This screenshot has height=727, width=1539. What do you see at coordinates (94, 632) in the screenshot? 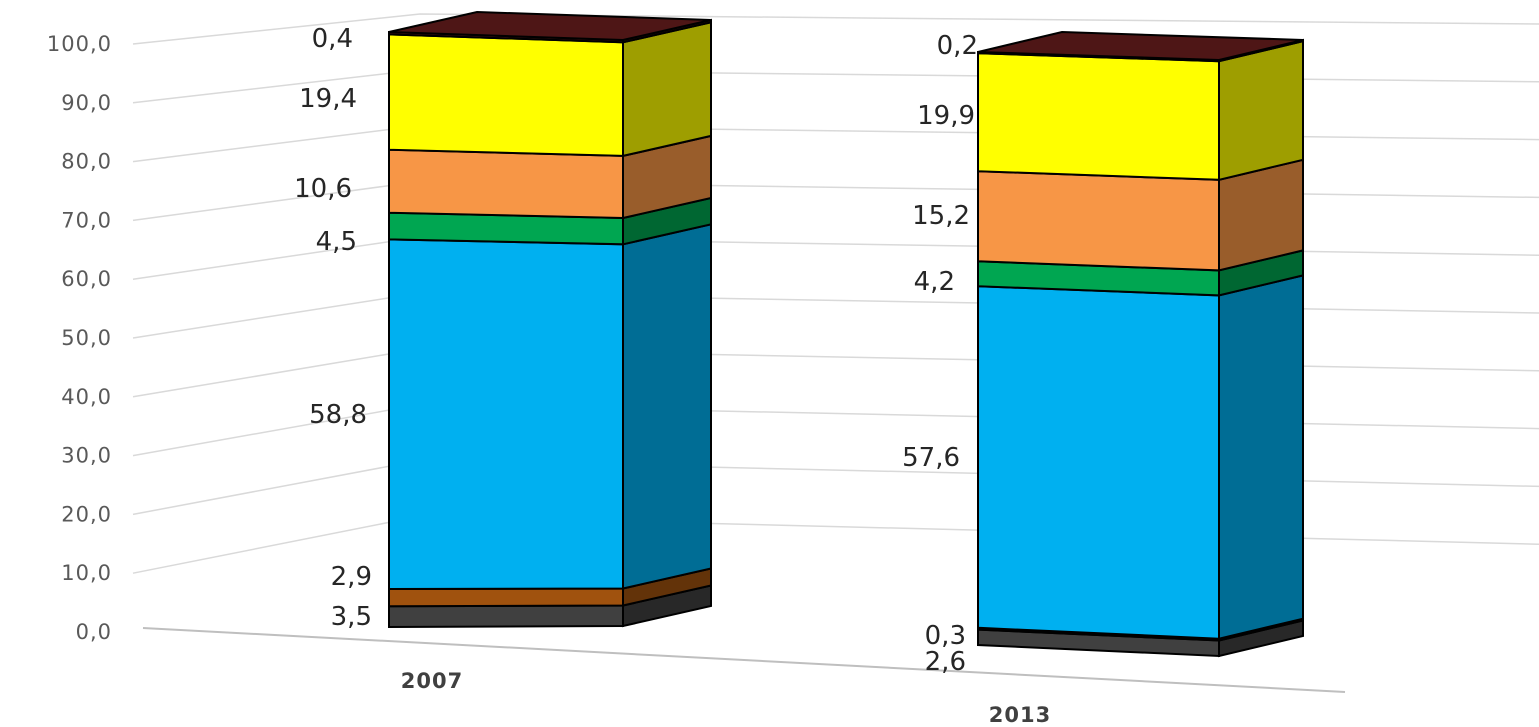
I see `y-tick-label: 0,0` at bounding box center [94, 632].